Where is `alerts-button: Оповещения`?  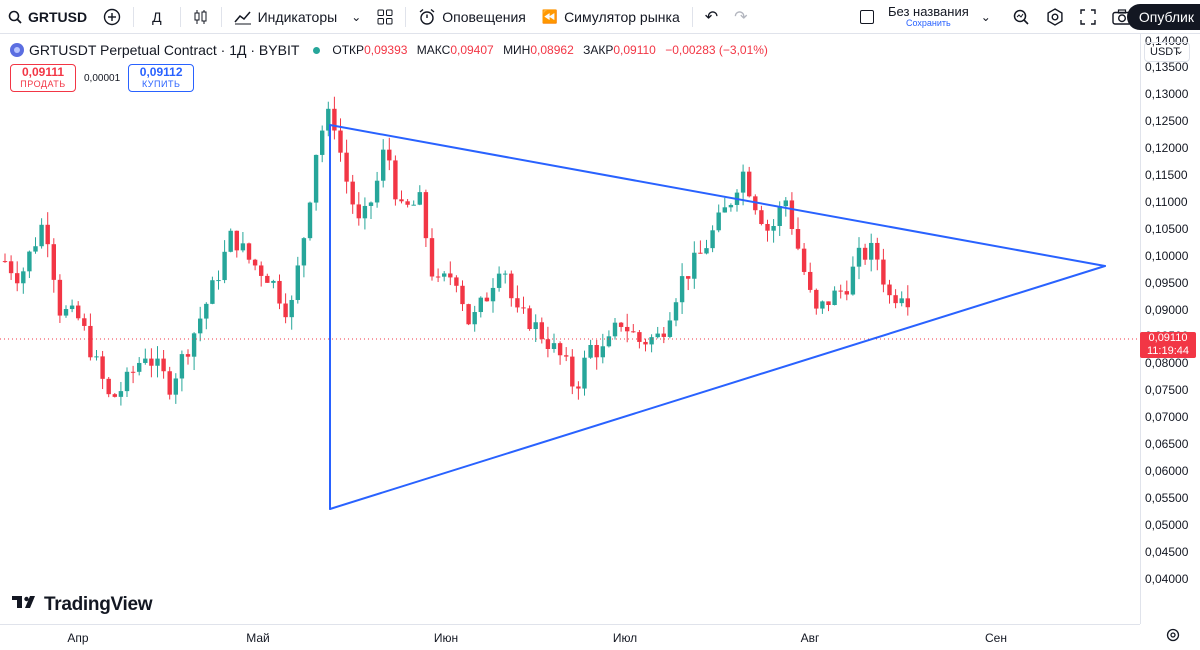
alerts-button: Оповещения is located at coordinates (472, 17).